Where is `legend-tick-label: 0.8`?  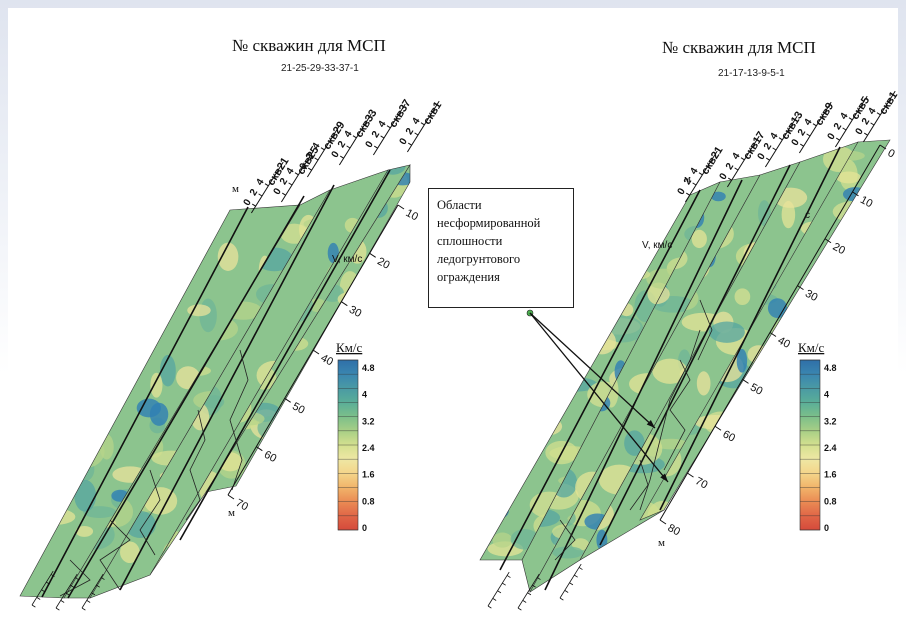 legend-tick-label: 0.8 is located at coordinates (830, 501).